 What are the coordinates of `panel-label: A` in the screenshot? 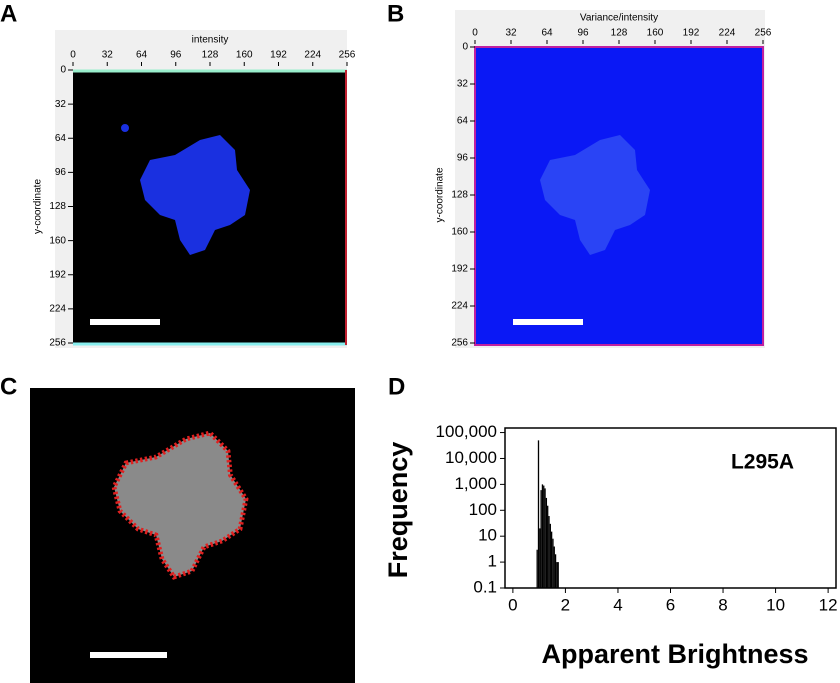 It's located at (8, 13).